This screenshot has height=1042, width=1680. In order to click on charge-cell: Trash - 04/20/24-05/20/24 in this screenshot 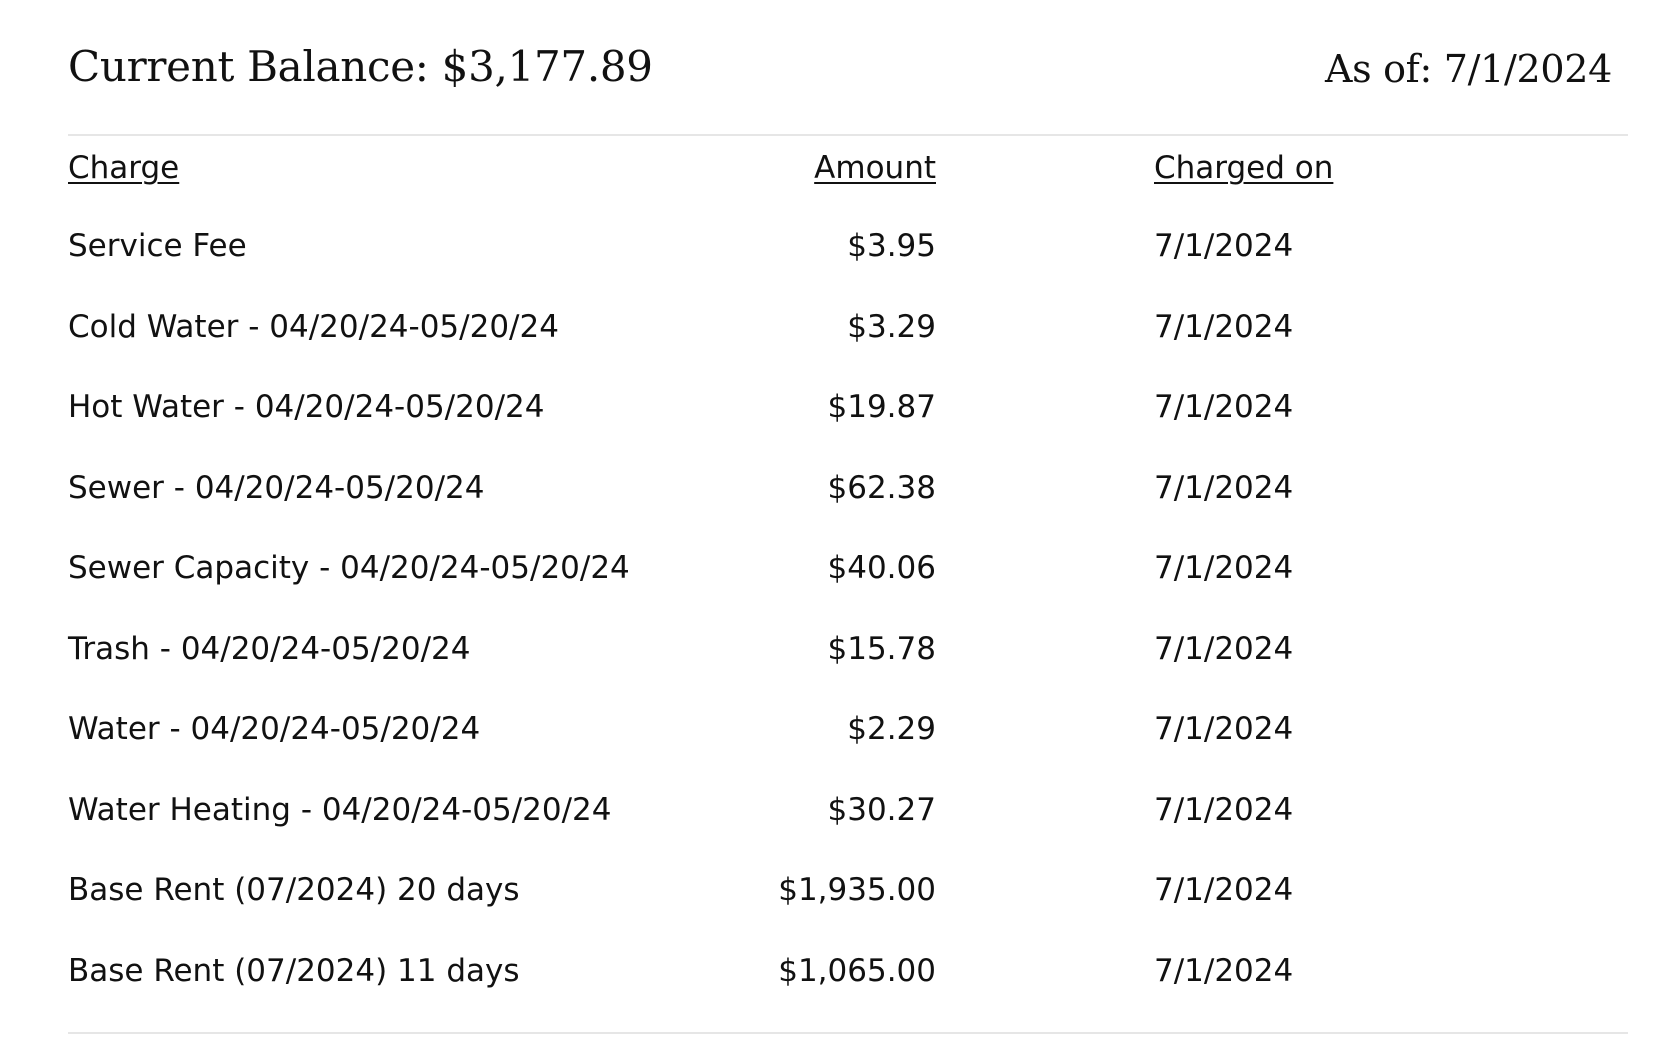, I will do `click(269, 648)`.